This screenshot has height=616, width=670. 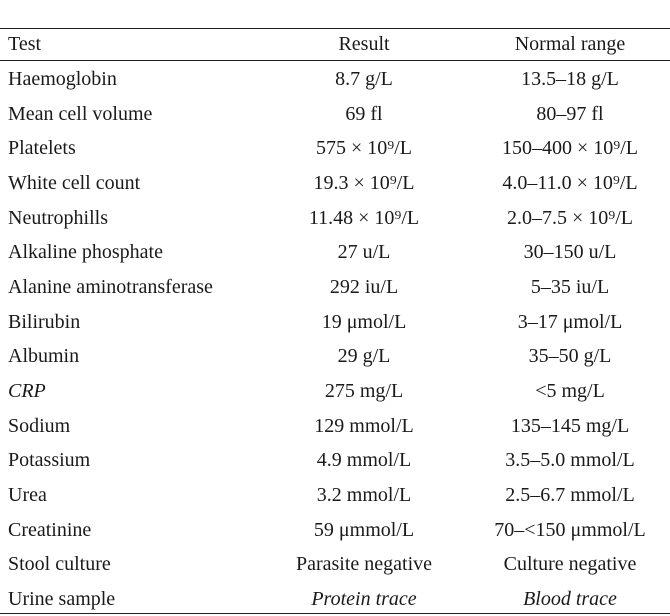 What do you see at coordinates (570, 356) in the screenshot?
I see `table-cell: 35–50 g/L` at bounding box center [570, 356].